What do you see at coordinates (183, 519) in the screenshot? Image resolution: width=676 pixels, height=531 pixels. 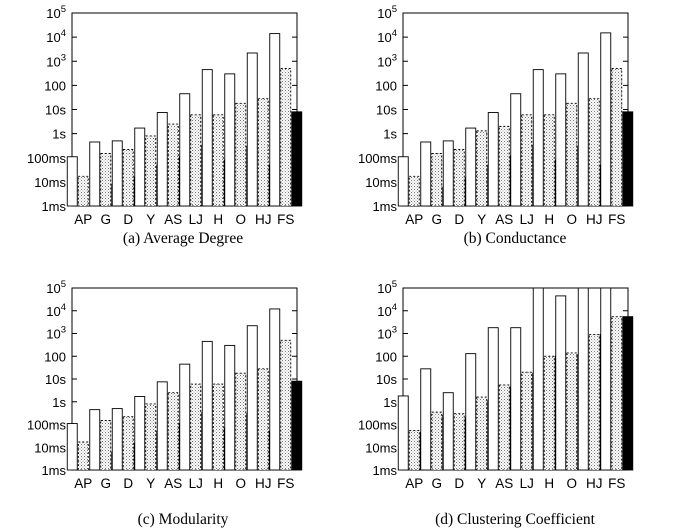 I see `caption-modularity: (c) Modularity` at bounding box center [183, 519].